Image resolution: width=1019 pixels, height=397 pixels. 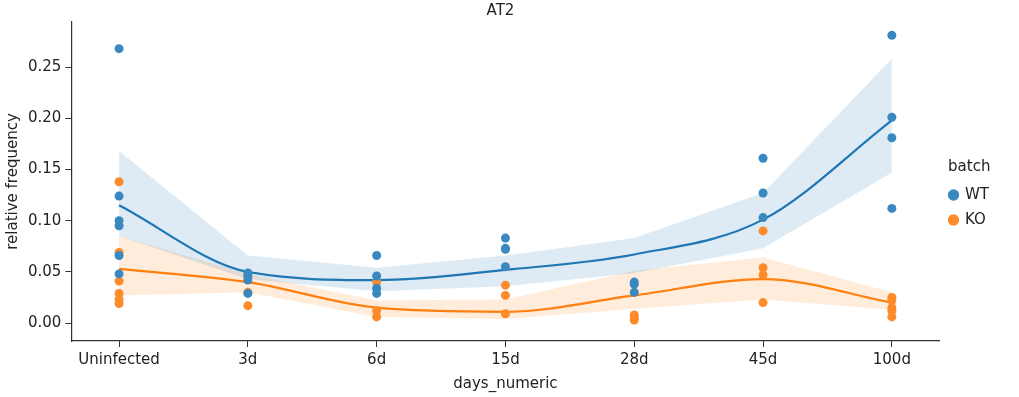 I want to click on legend-title: batch, so click(x=969, y=165).